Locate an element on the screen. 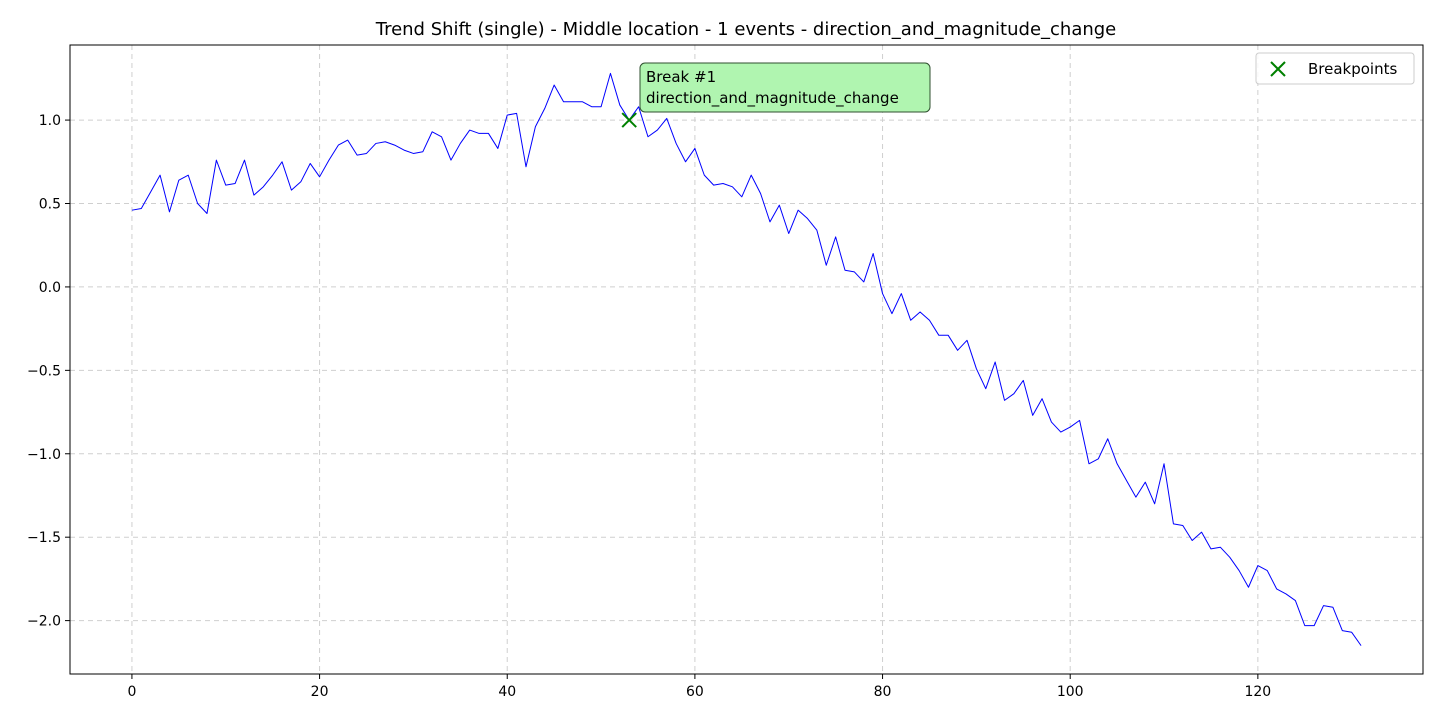 Image resolution: width=1440 pixels, height=720 pixels. legend-box is located at coordinates (1335, 68).